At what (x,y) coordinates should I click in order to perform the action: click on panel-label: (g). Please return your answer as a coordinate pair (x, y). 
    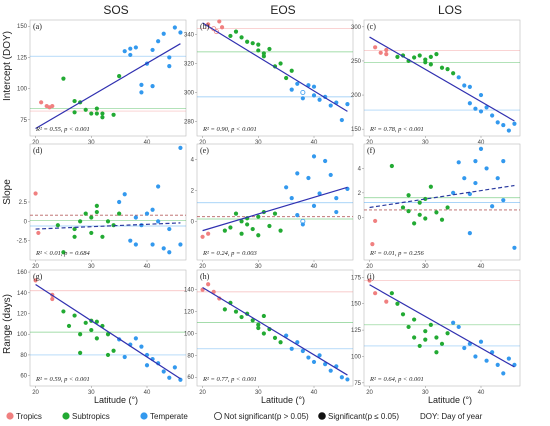
    Looking at the image, I should click on (38, 276).